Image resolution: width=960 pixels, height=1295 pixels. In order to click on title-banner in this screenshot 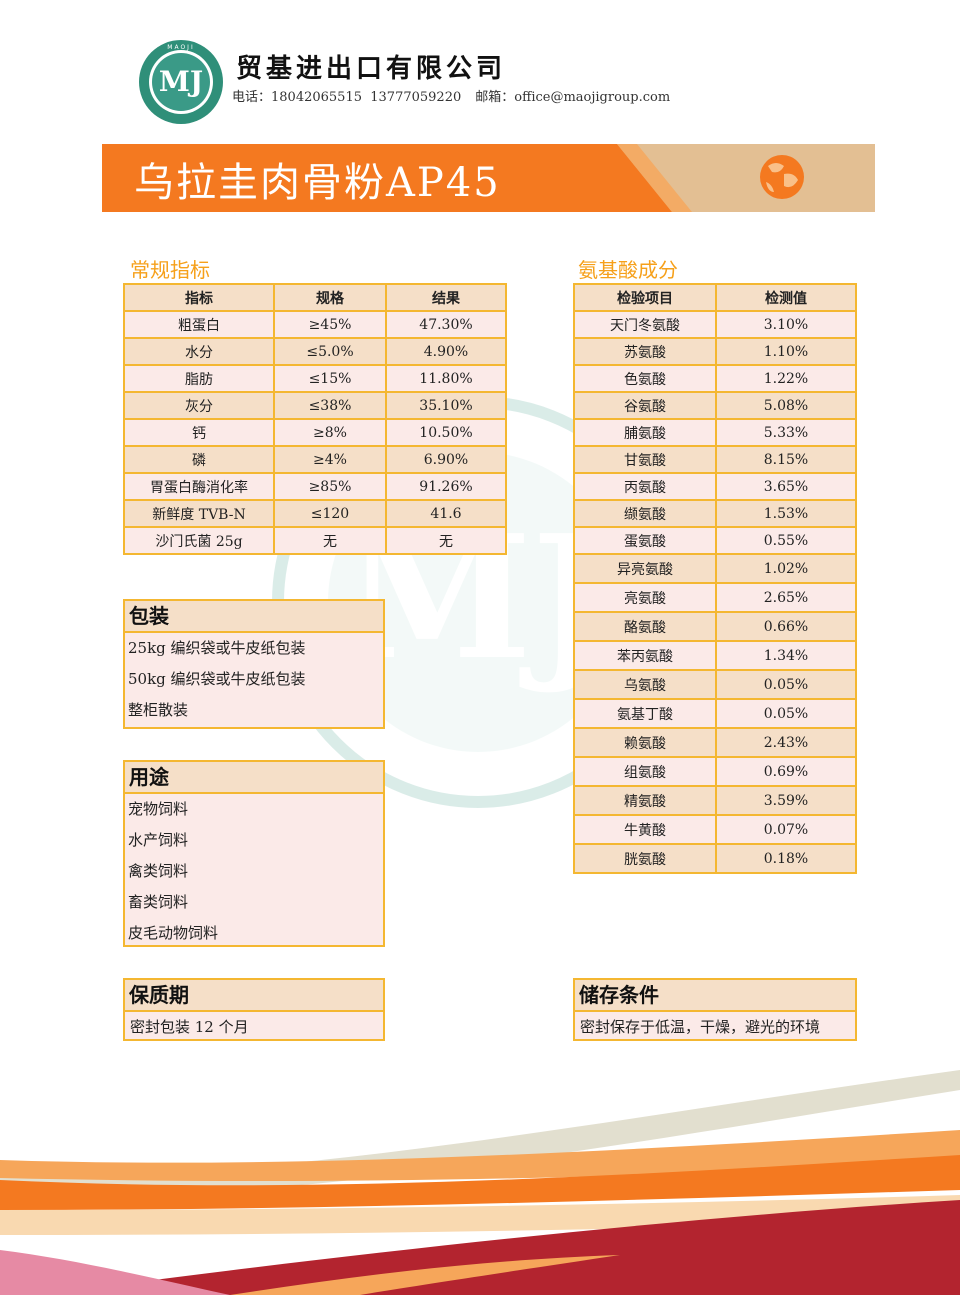, I will do `click(488, 178)`.